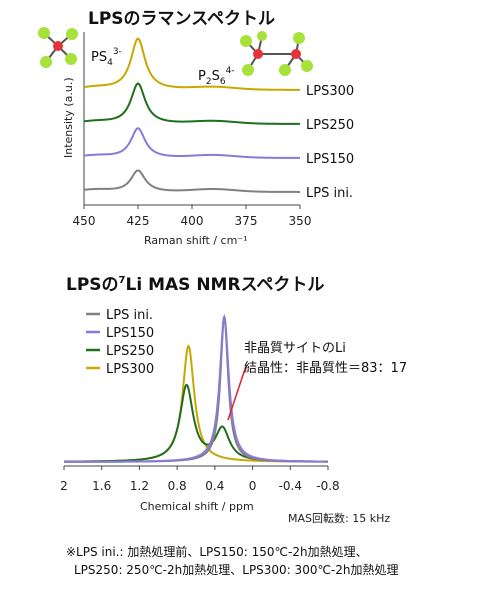 The image size is (490, 590). Describe the element at coordinates (64, 486) in the screenshot. I see `nmr-tick-label: 2` at that location.